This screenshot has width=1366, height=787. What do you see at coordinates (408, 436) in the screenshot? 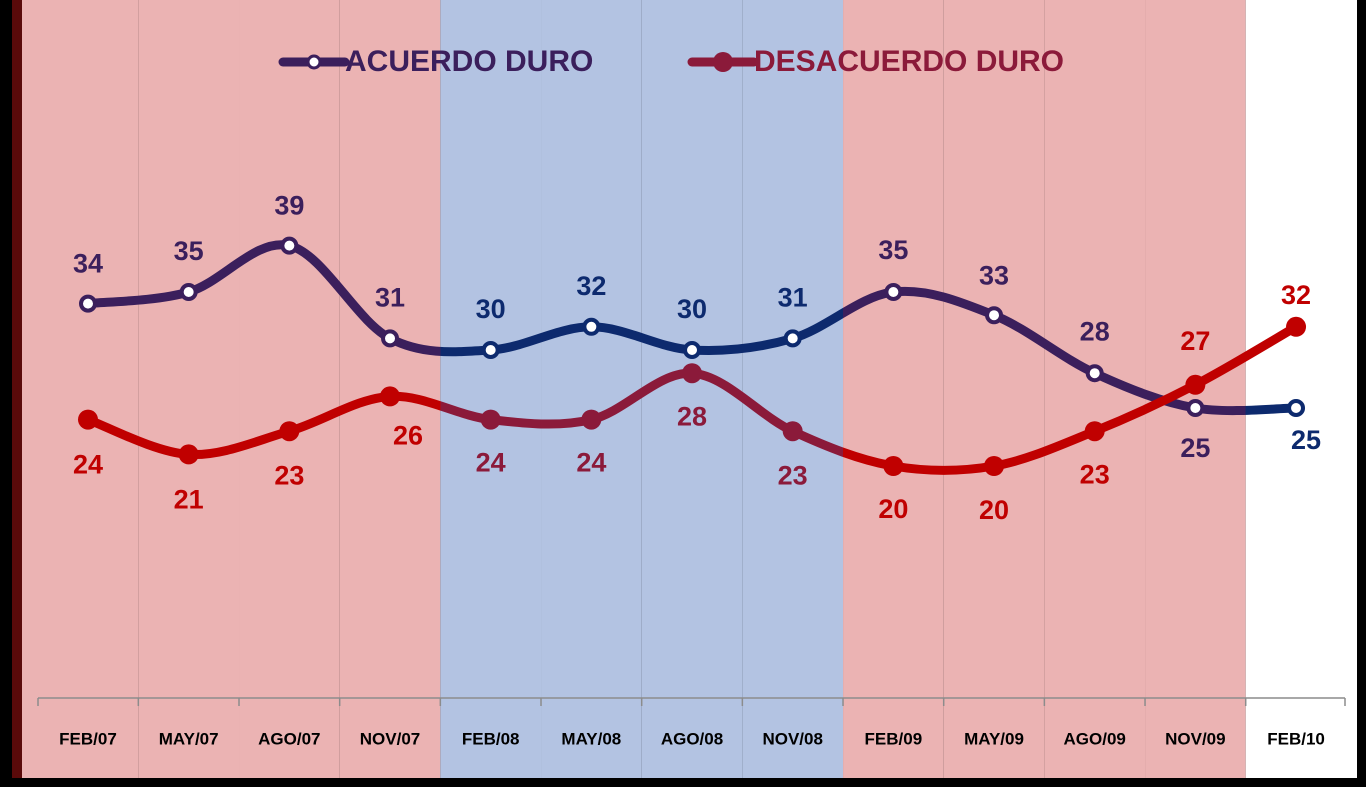
I see `data-label: 26` at bounding box center [408, 436].